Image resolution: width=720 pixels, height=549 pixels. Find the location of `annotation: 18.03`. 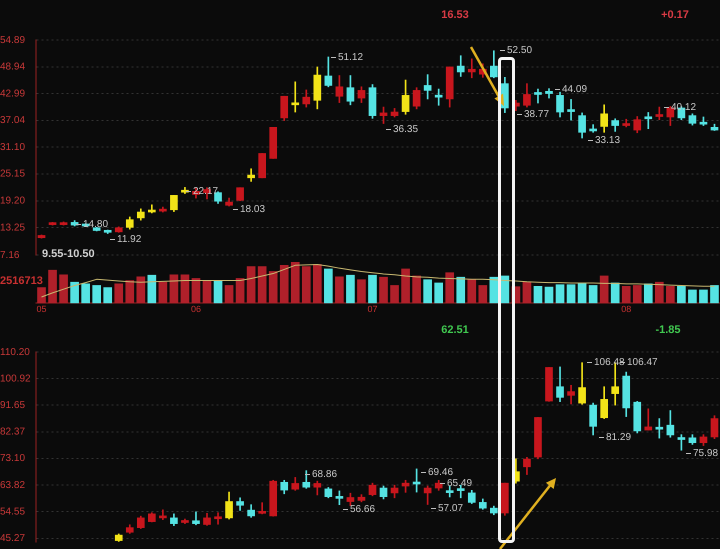

annotation: 18.03 is located at coordinates (253, 209).